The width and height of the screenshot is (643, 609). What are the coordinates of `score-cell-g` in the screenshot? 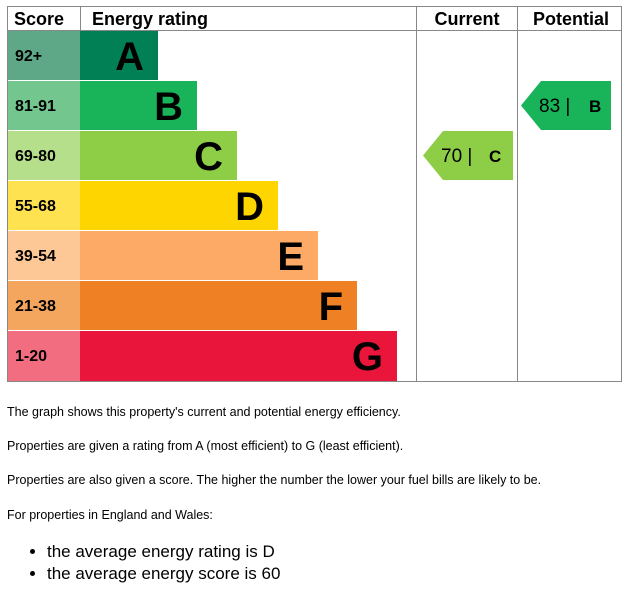 It's located at (44, 356).